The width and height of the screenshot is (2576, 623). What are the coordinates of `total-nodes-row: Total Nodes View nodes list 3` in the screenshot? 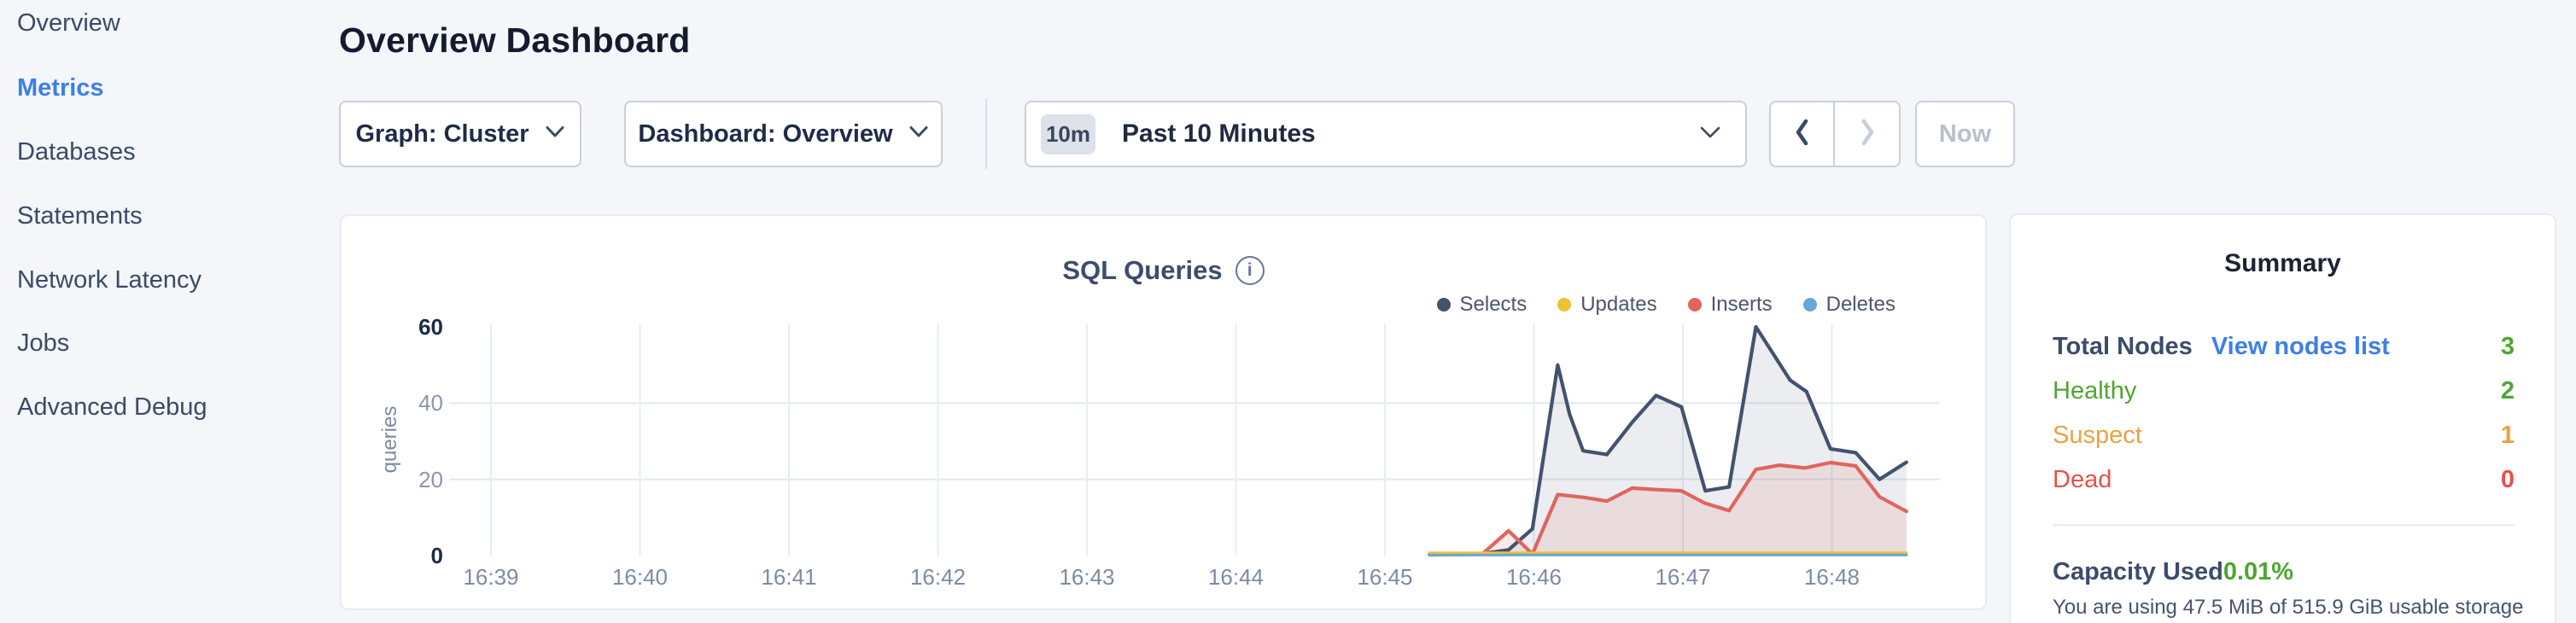 It's located at (2284, 346).